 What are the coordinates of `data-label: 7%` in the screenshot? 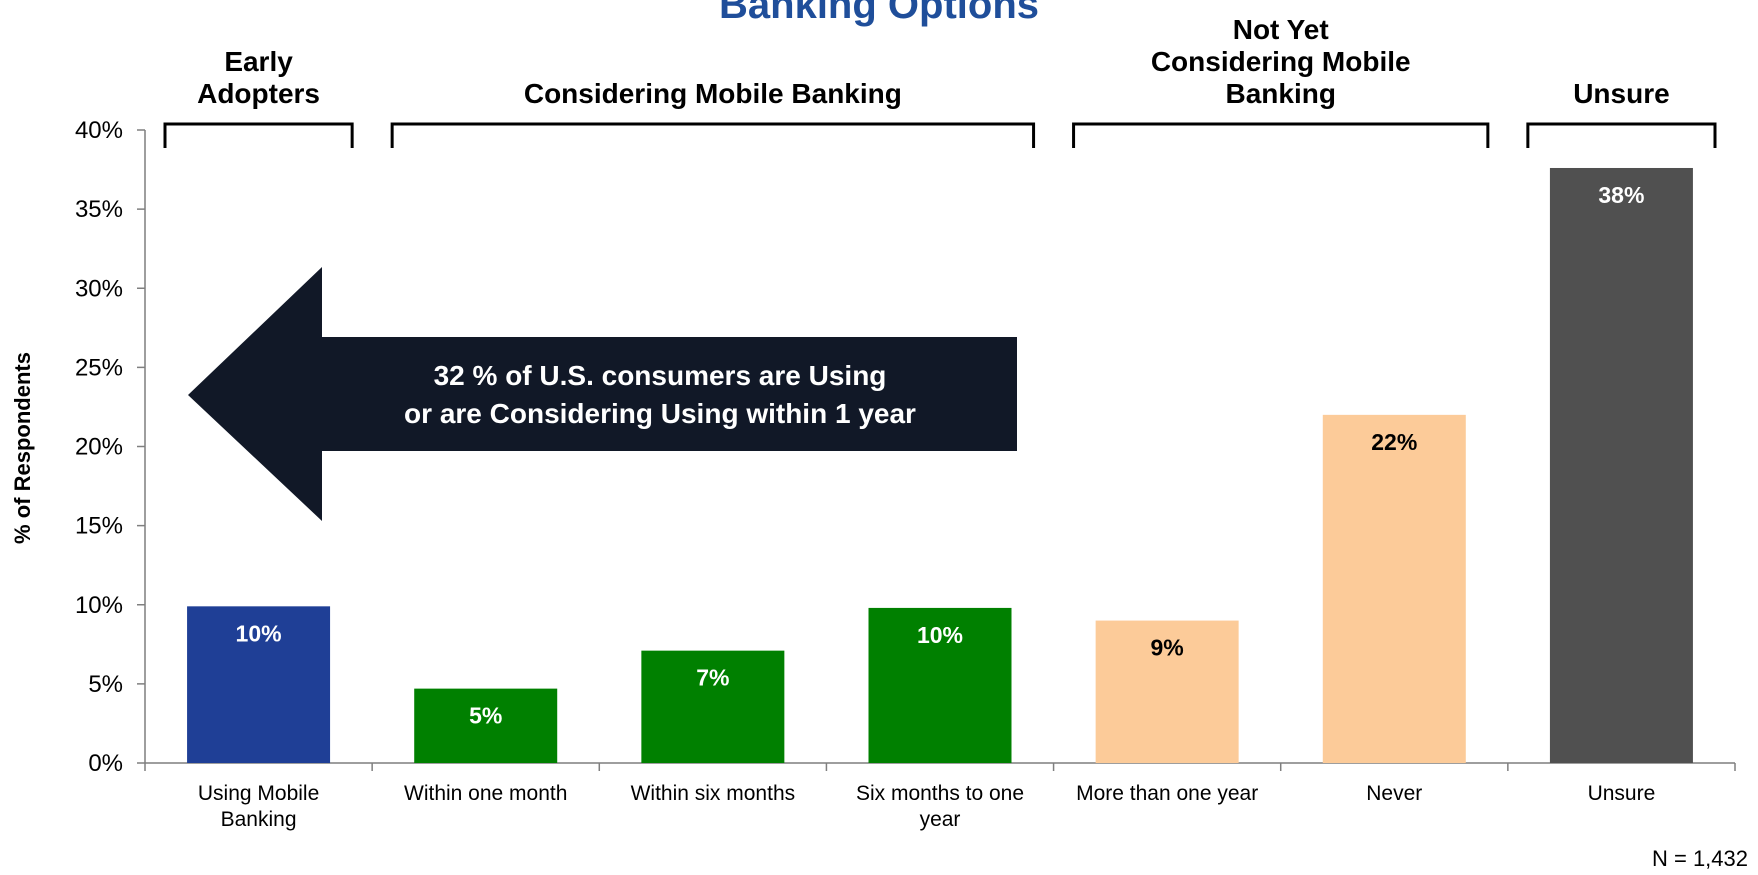 It's located at (712, 678).